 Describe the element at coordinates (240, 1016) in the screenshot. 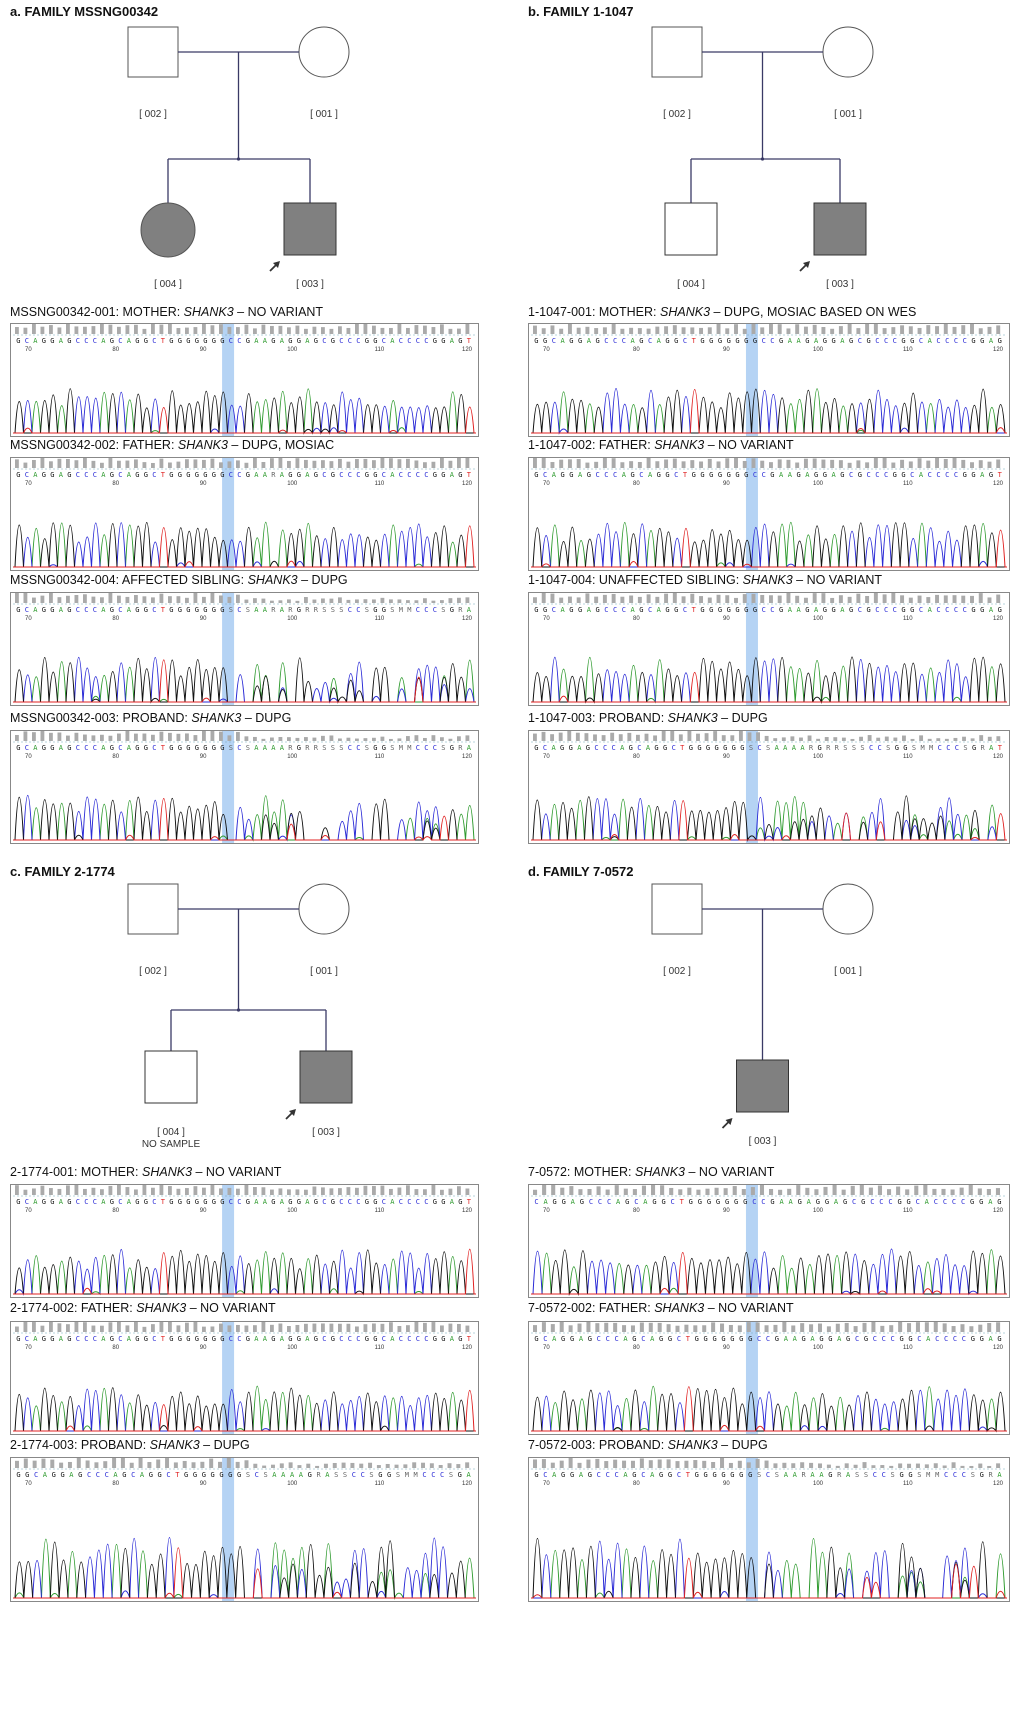

I see `pedigree-diagram: [ 002 ] [ 001 ] [ 004 ]NO SAMPLE [ 003 ]` at that location.